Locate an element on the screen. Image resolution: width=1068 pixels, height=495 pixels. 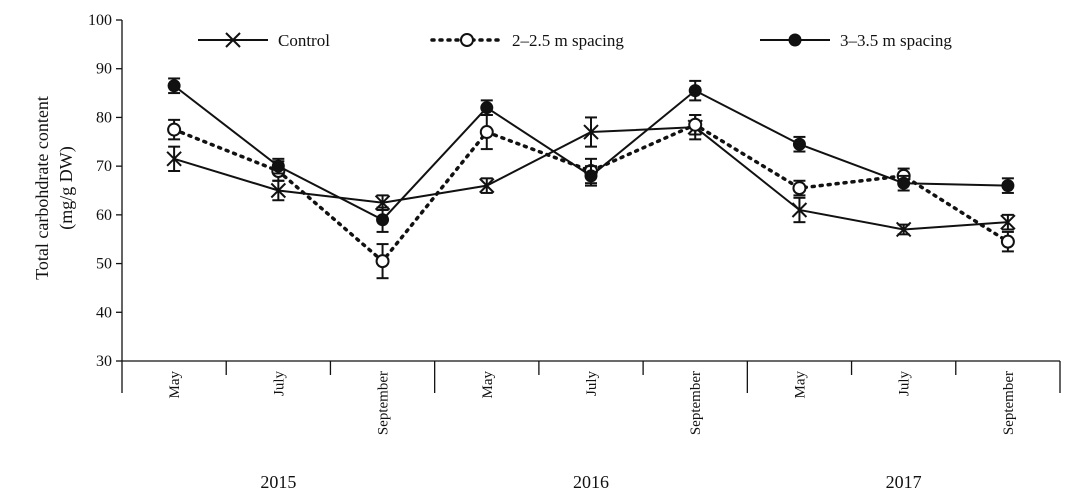
y-axis-unit-label: (mg/g DW) is located at coordinates (66, 187).